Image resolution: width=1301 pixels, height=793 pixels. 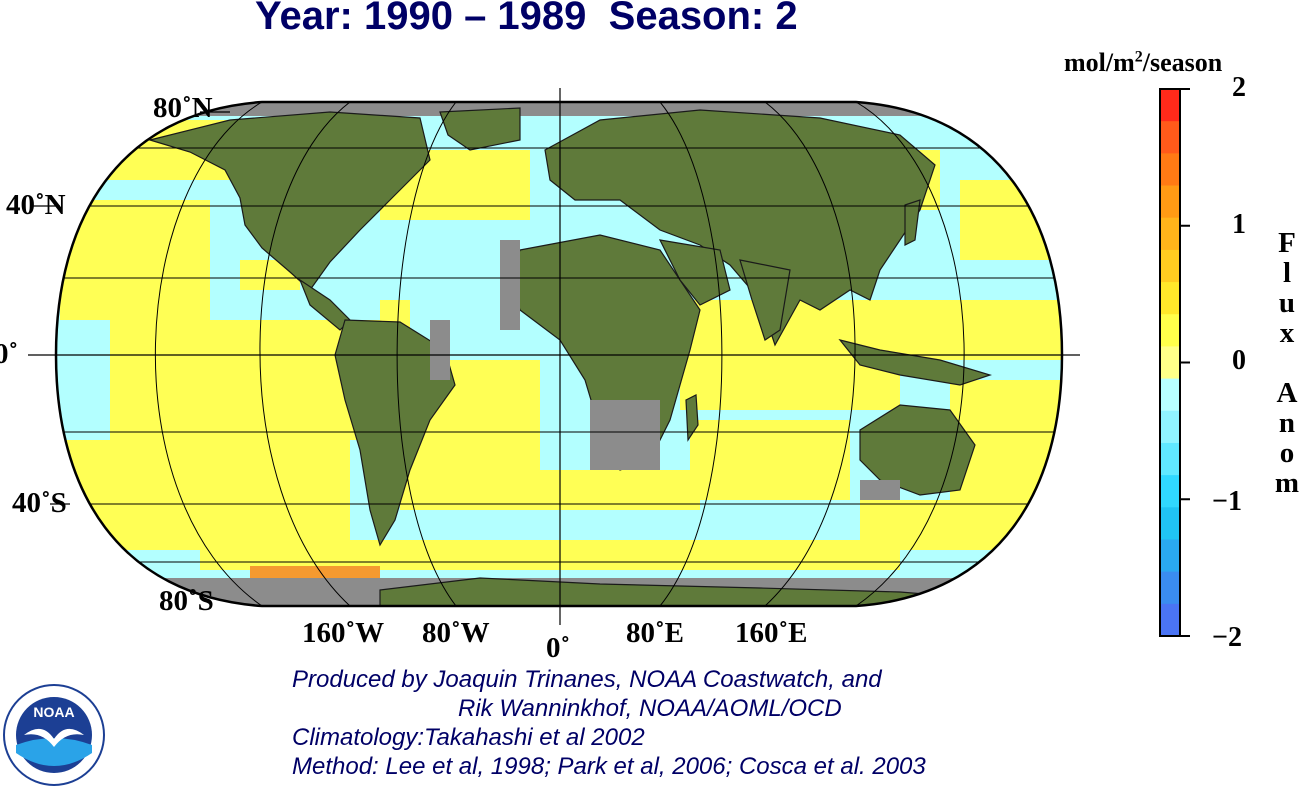 I want to click on credit-line-2: Rik Wanninkhof, NOAA/AOML/OCD, so click(x=650, y=708).